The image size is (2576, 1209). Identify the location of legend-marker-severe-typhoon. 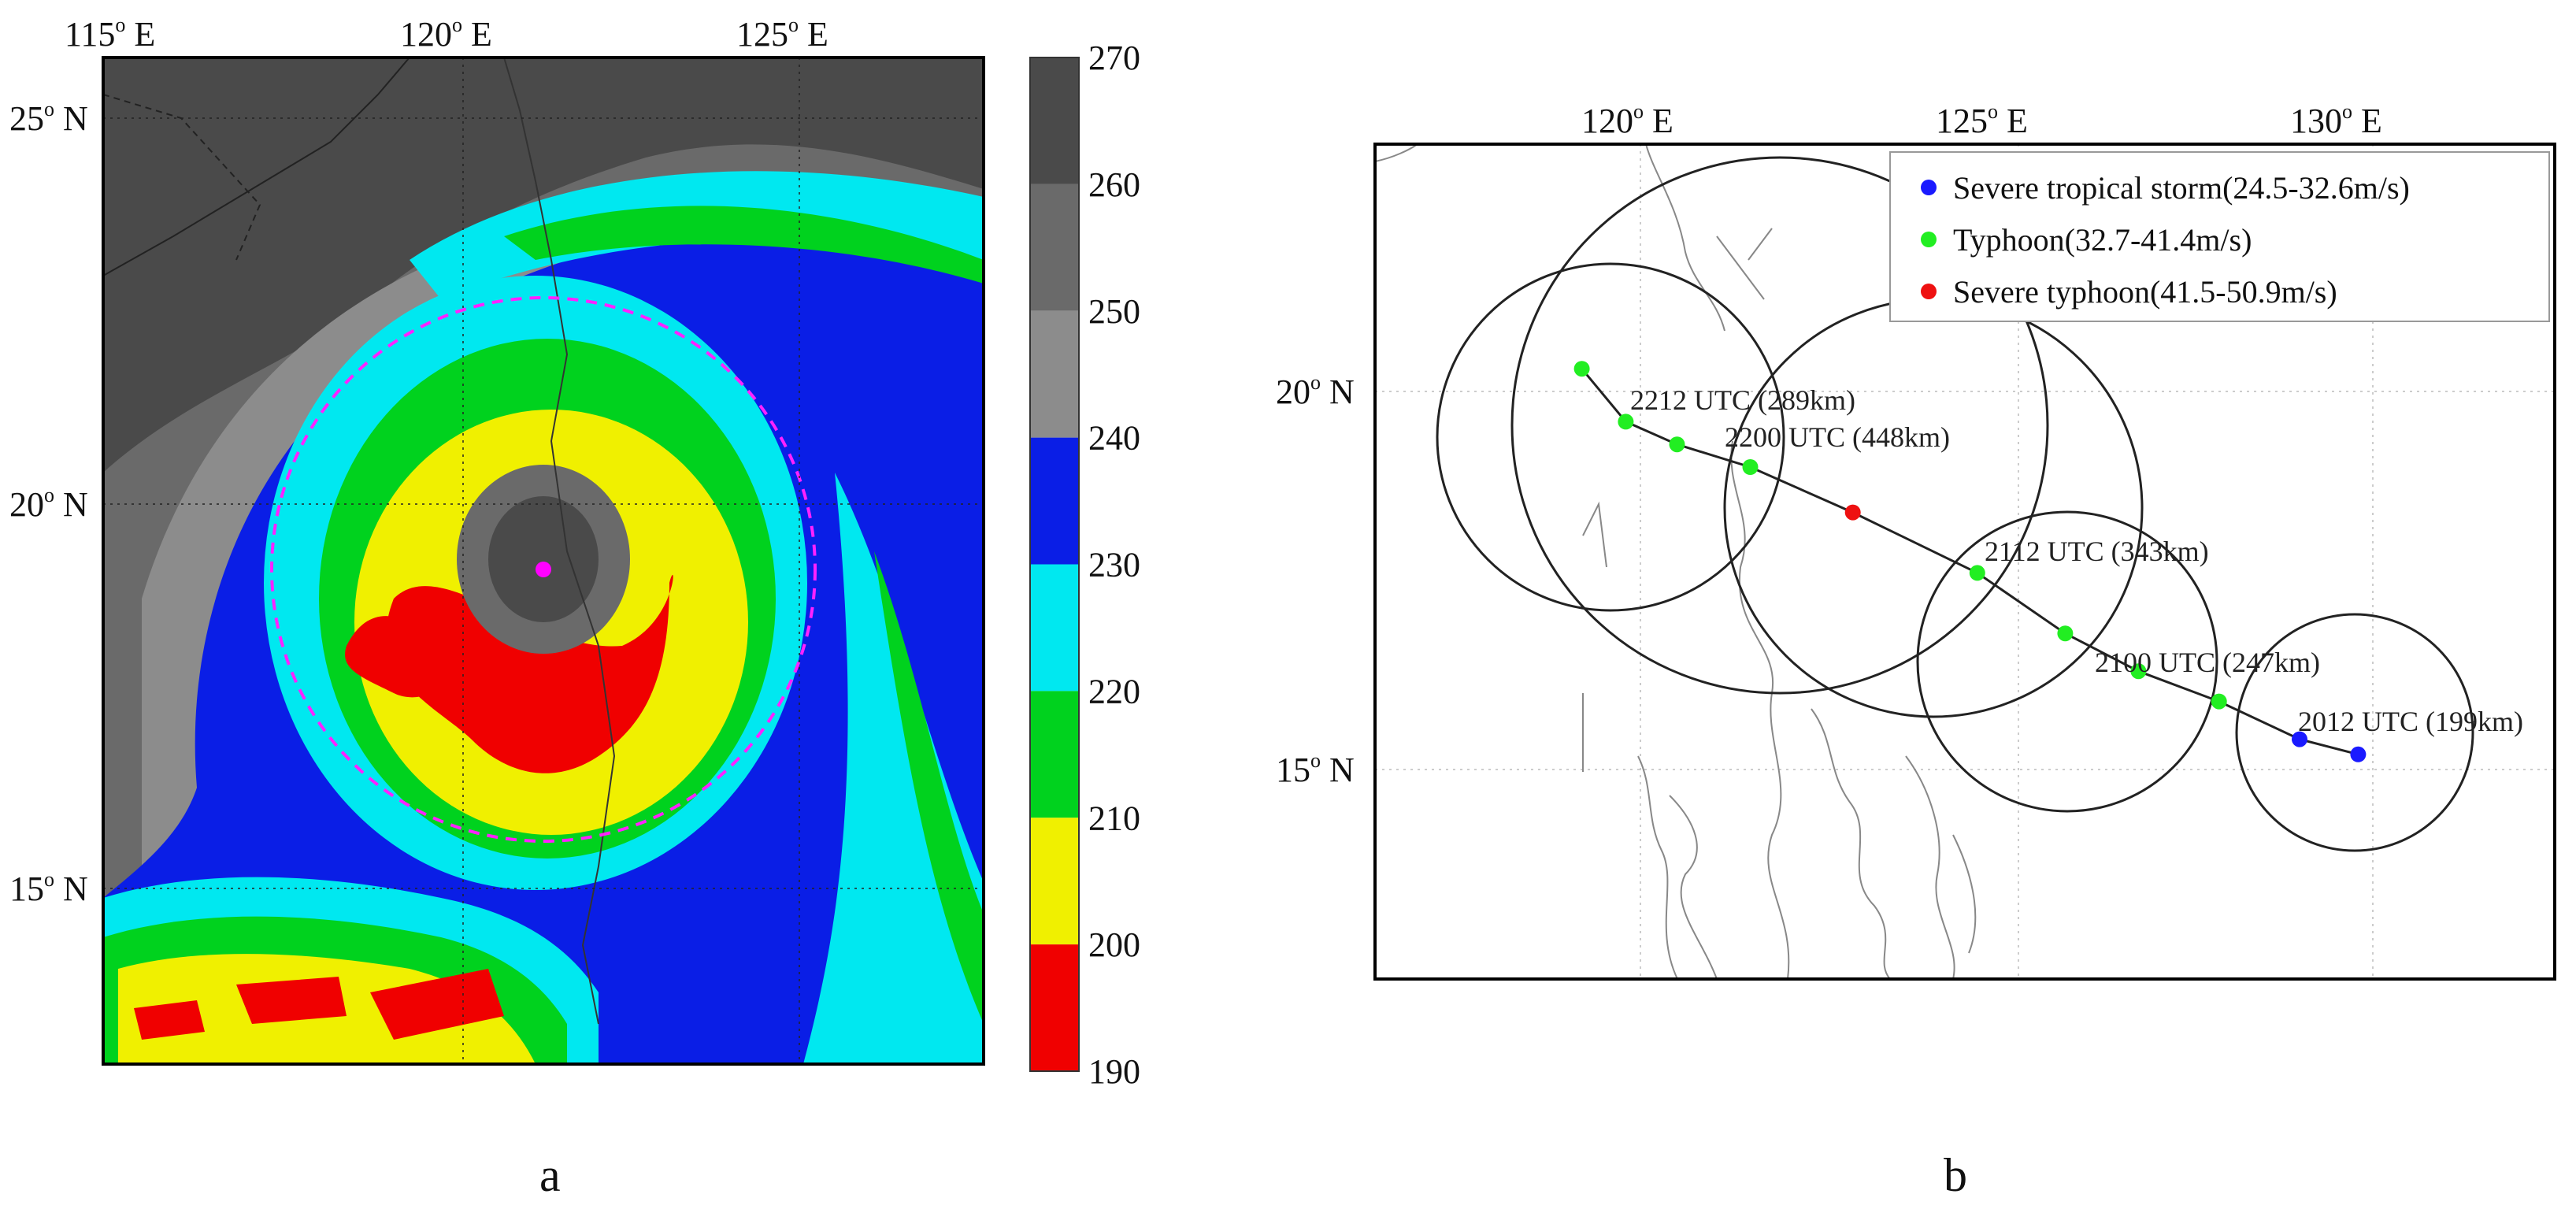
(1929, 291).